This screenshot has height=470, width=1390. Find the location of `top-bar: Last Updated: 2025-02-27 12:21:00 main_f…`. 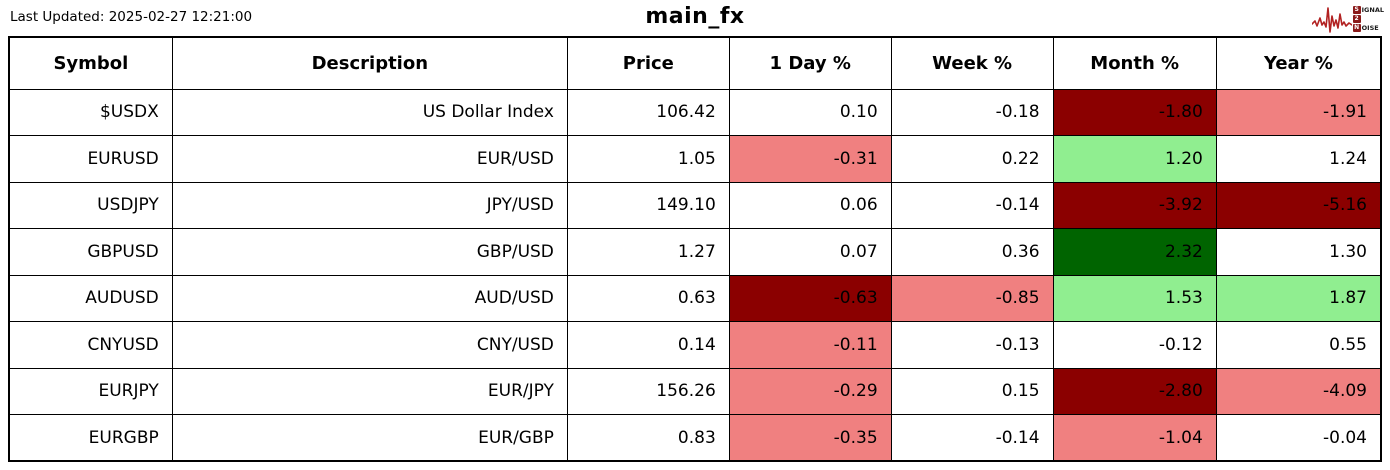

top-bar: Last Updated: 2025-02-27 12:21:00 main_f… is located at coordinates (695, 18).